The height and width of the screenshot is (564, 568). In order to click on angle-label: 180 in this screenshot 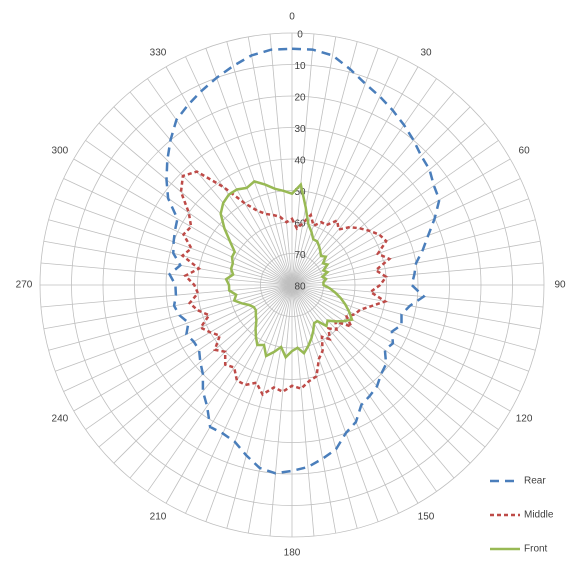, I will do `click(292, 553)`.